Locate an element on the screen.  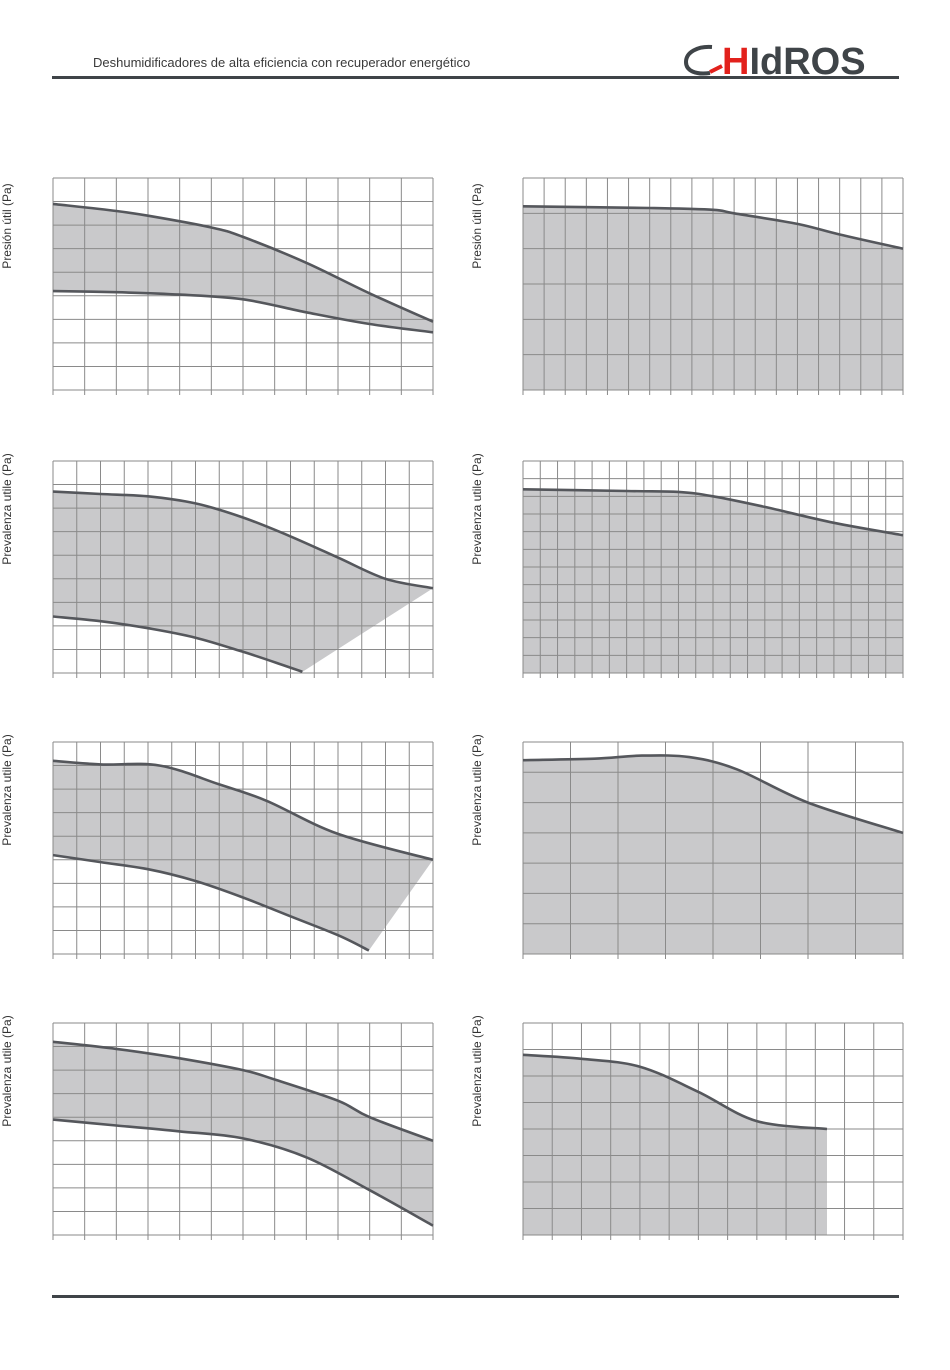
chart-1: Presión útil (Pa) is located at coordinates (217, 286).